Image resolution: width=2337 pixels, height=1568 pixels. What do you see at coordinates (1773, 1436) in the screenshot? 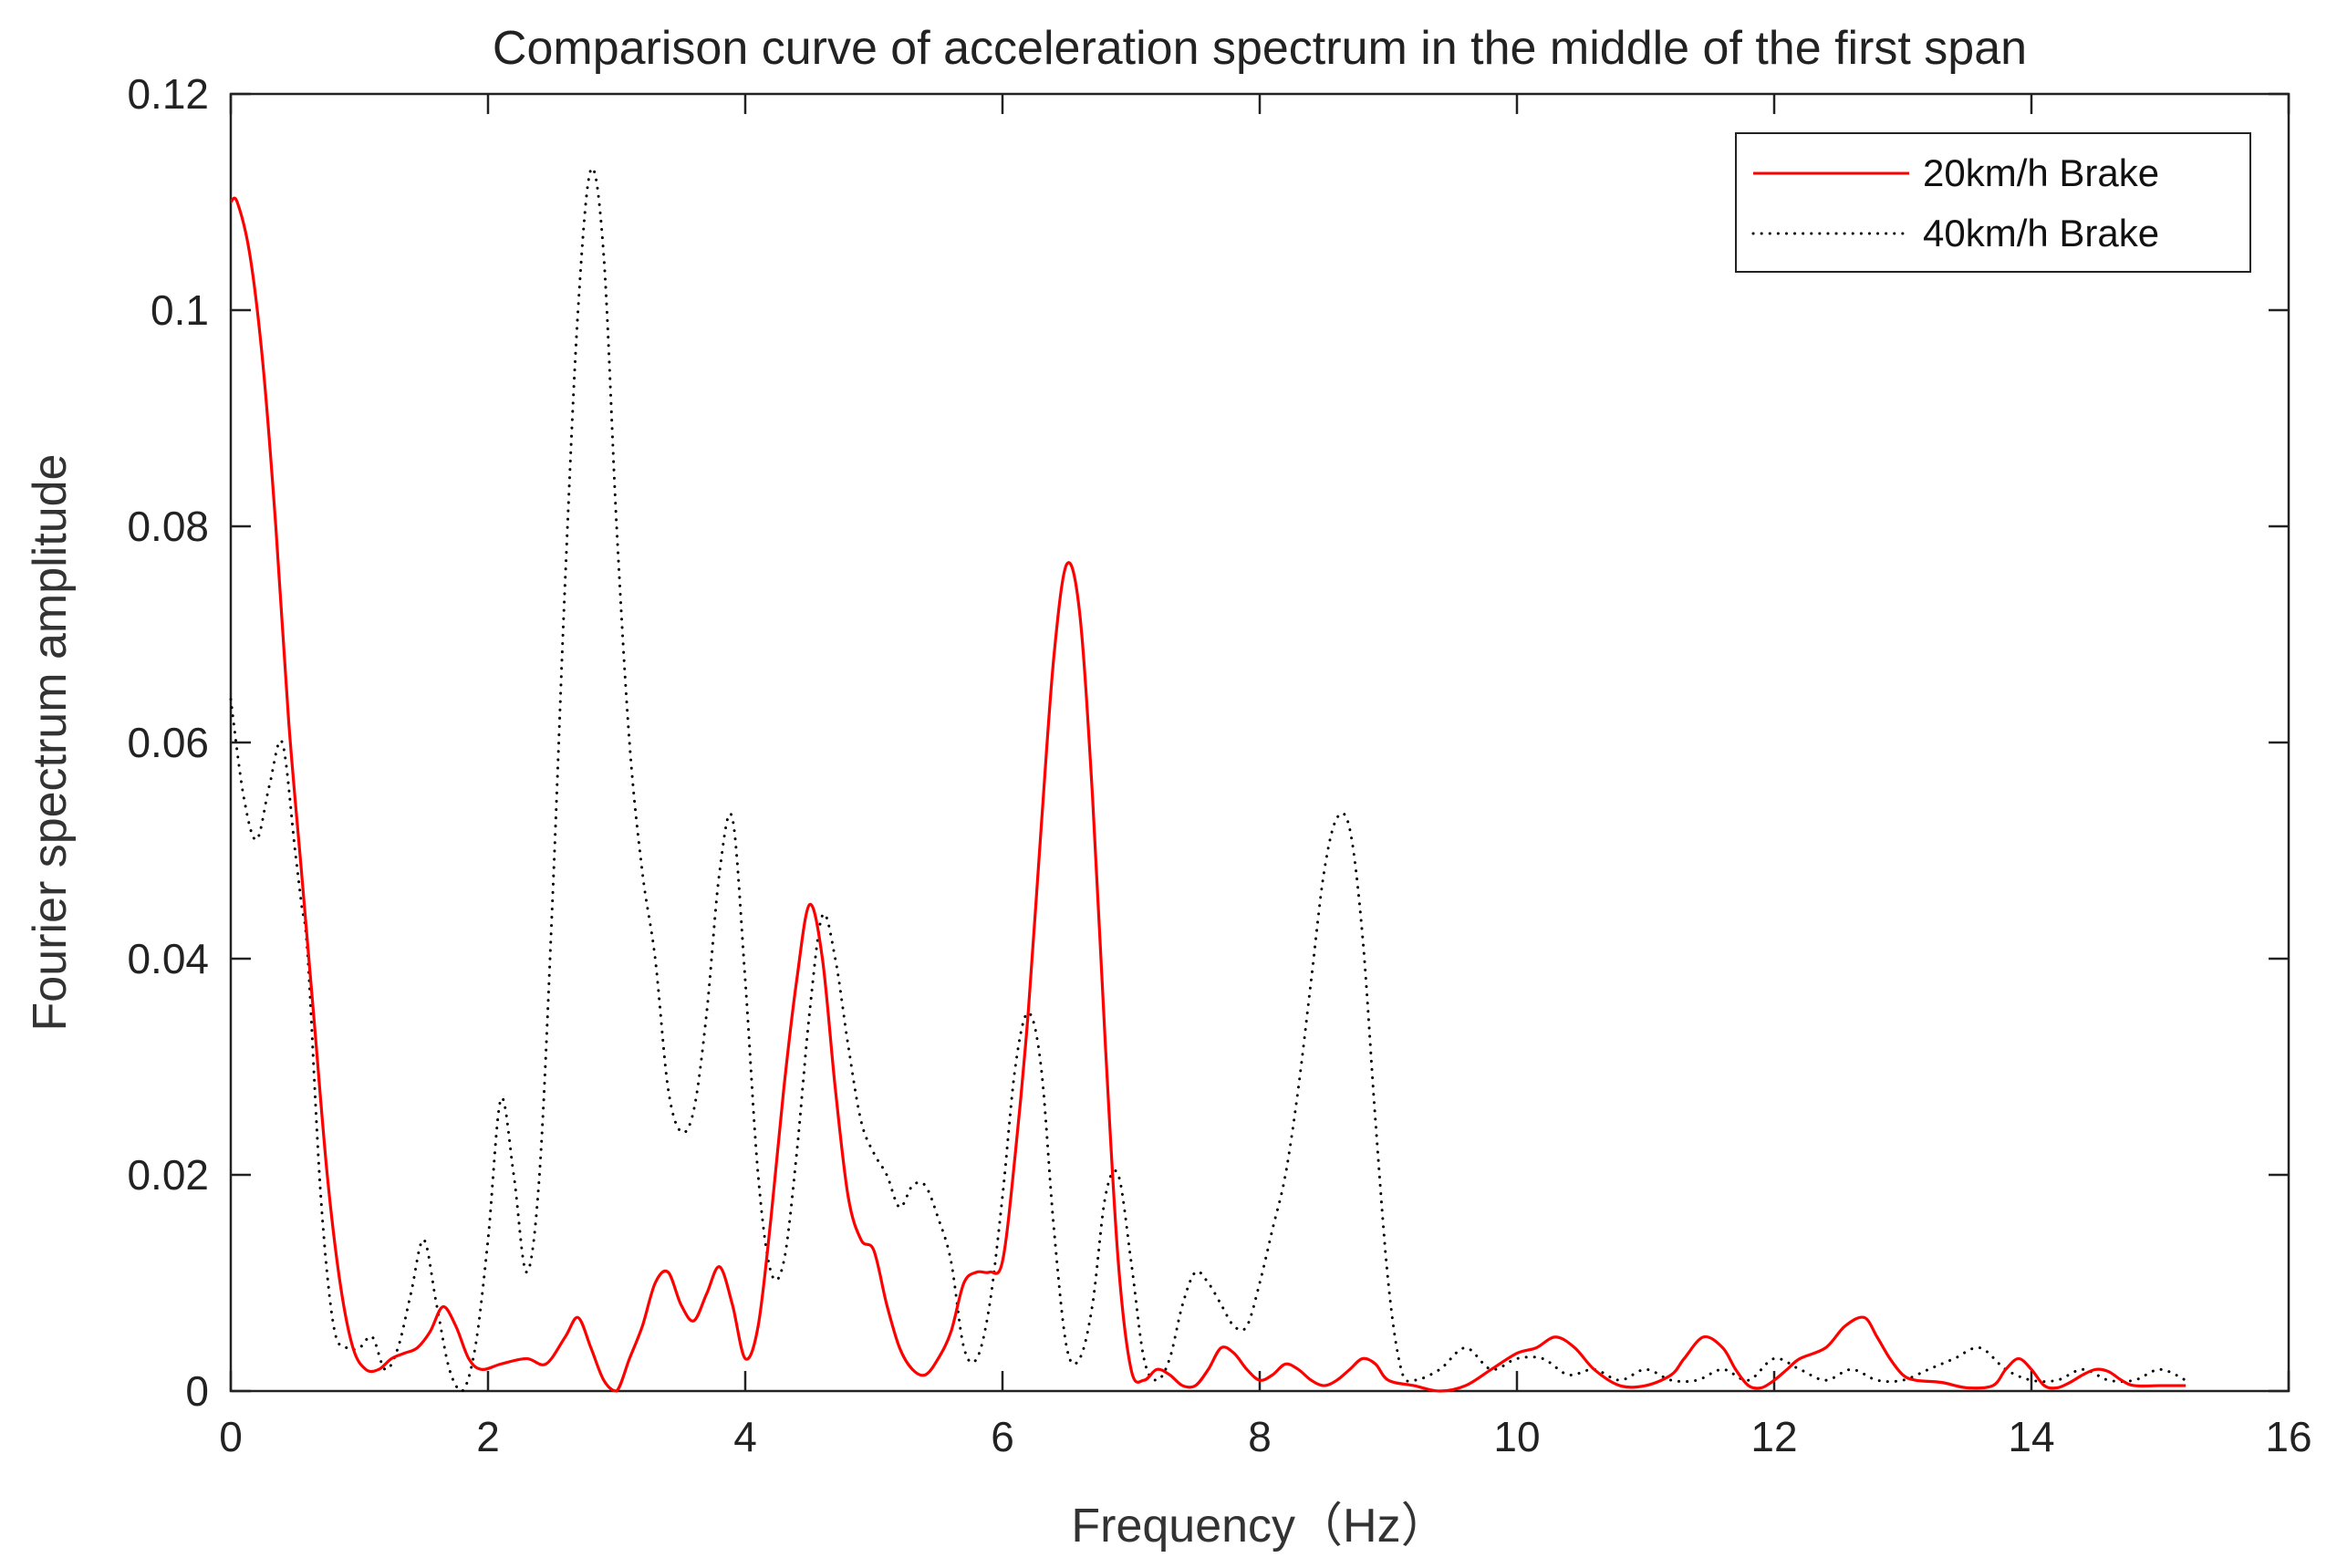
I see `x-tick-label: 12` at bounding box center [1773, 1436].